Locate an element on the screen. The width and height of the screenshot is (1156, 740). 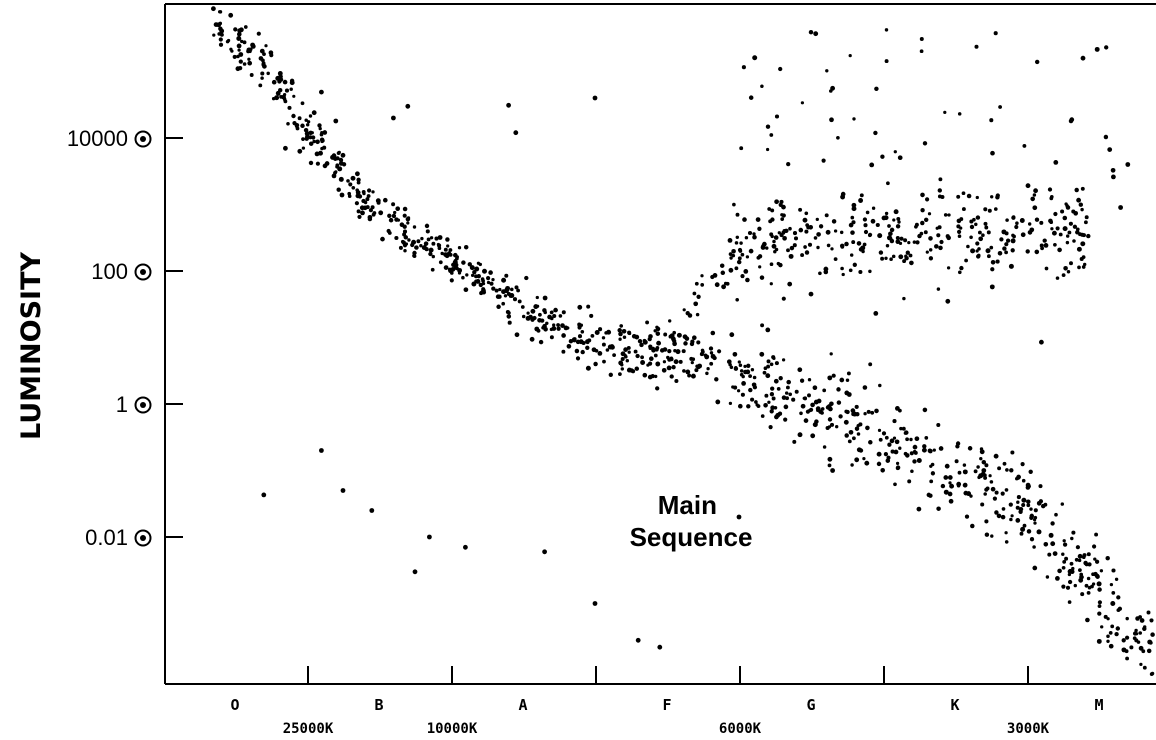
spectral-class-label: A is located at coordinates (522, 705).